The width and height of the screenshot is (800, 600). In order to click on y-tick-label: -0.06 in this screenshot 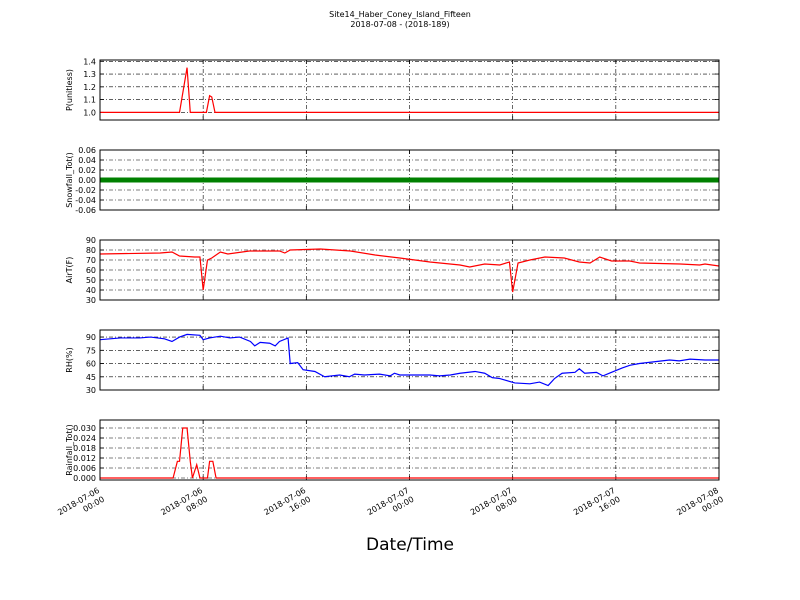, I will do `click(85, 210)`.